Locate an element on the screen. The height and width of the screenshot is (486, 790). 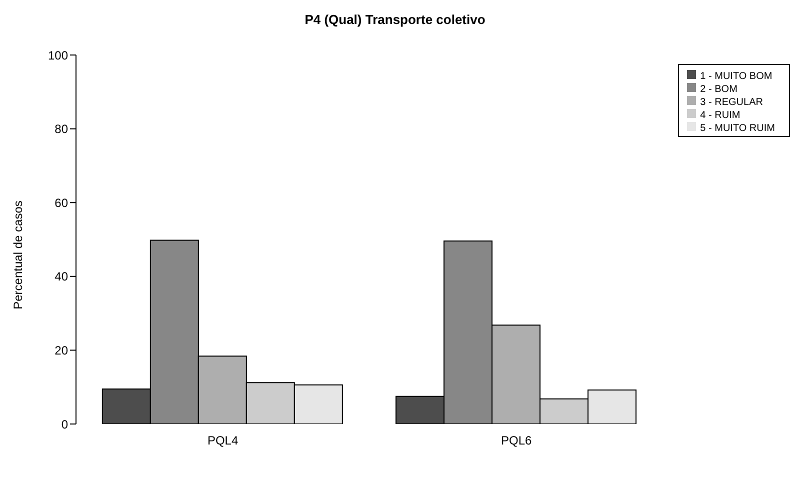
x-tick-label: PQL4 is located at coordinates (222, 441).